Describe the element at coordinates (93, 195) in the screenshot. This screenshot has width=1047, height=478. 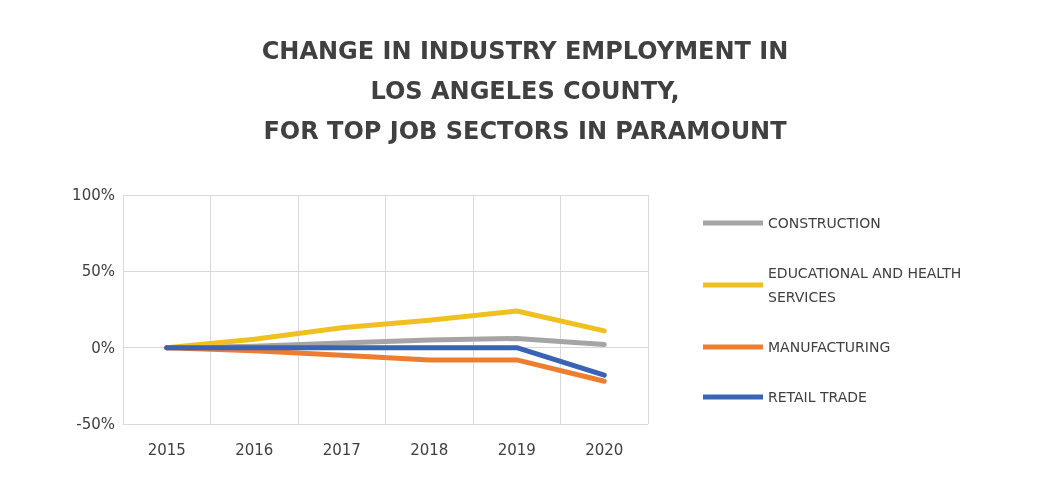
I see `y-tick-label: 100%` at that location.